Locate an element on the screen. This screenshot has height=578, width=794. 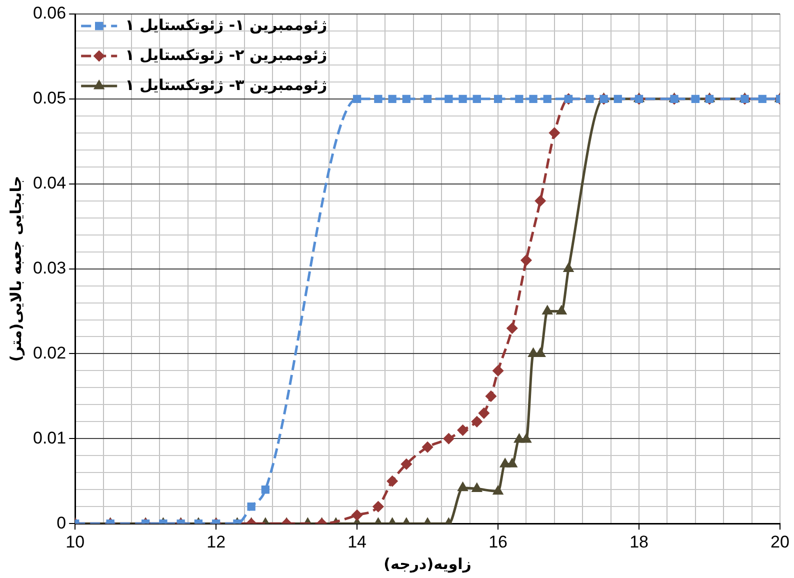
y-tick-label: 0 is located at coordinates (61, 522).